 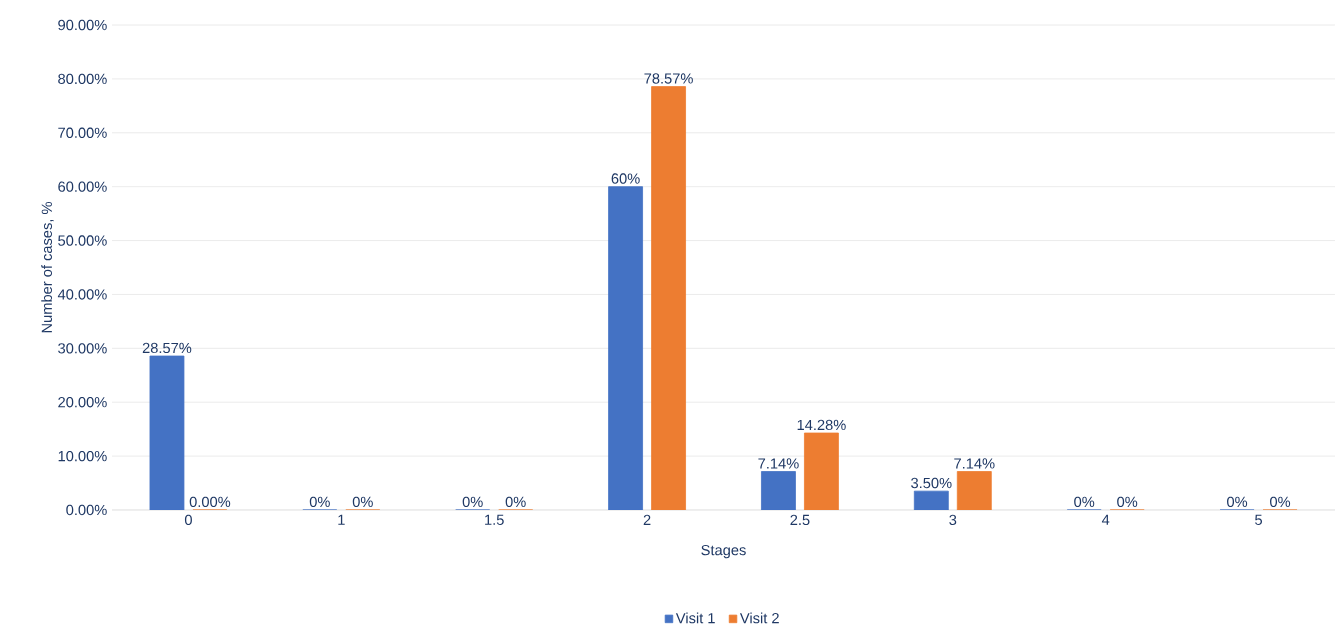 I want to click on x-tick-label: 5, so click(x=1259, y=519).